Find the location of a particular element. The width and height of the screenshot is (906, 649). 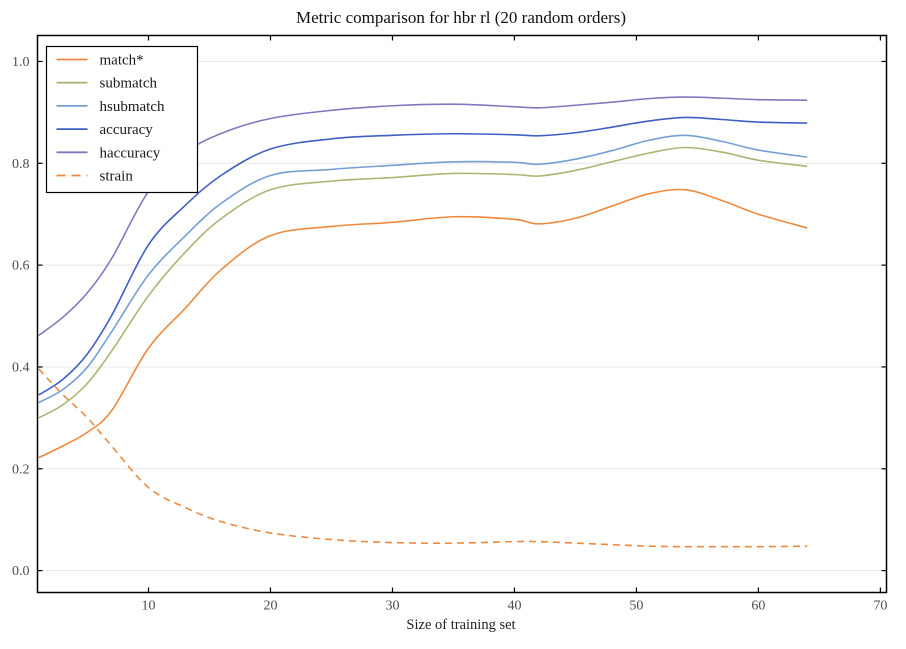

x-tick-label: 30 is located at coordinates (392, 606).